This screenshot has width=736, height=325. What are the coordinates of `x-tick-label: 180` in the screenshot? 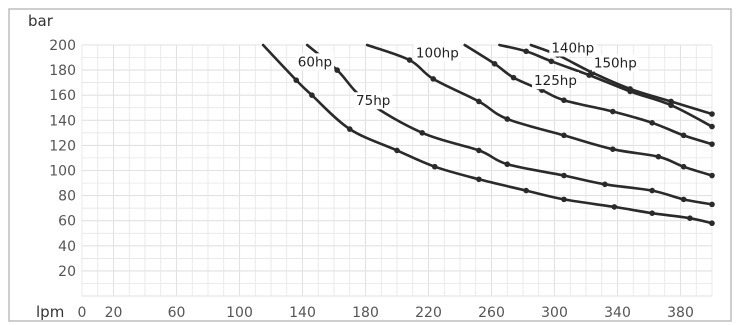 It's located at (365, 313).